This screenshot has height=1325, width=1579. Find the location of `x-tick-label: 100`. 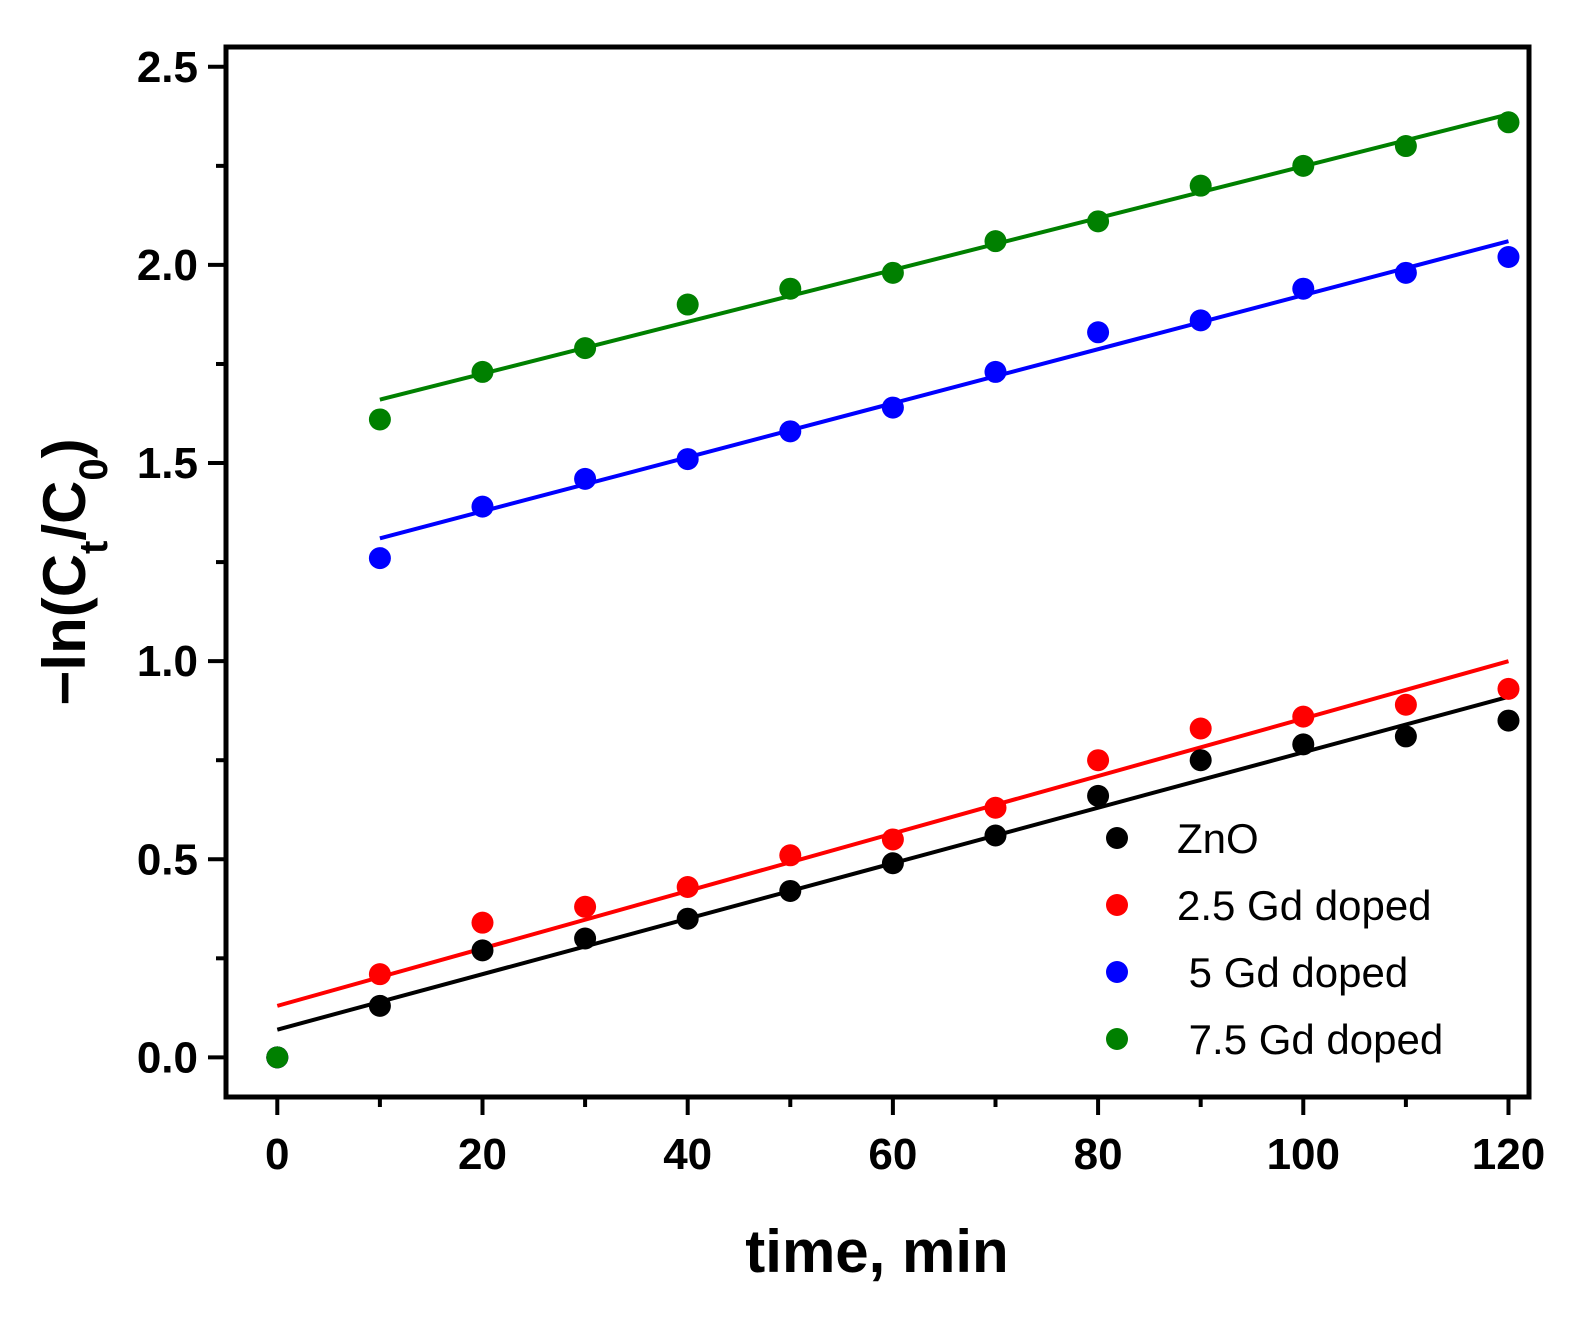

x-tick-label: 100 is located at coordinates (1303, 1154).